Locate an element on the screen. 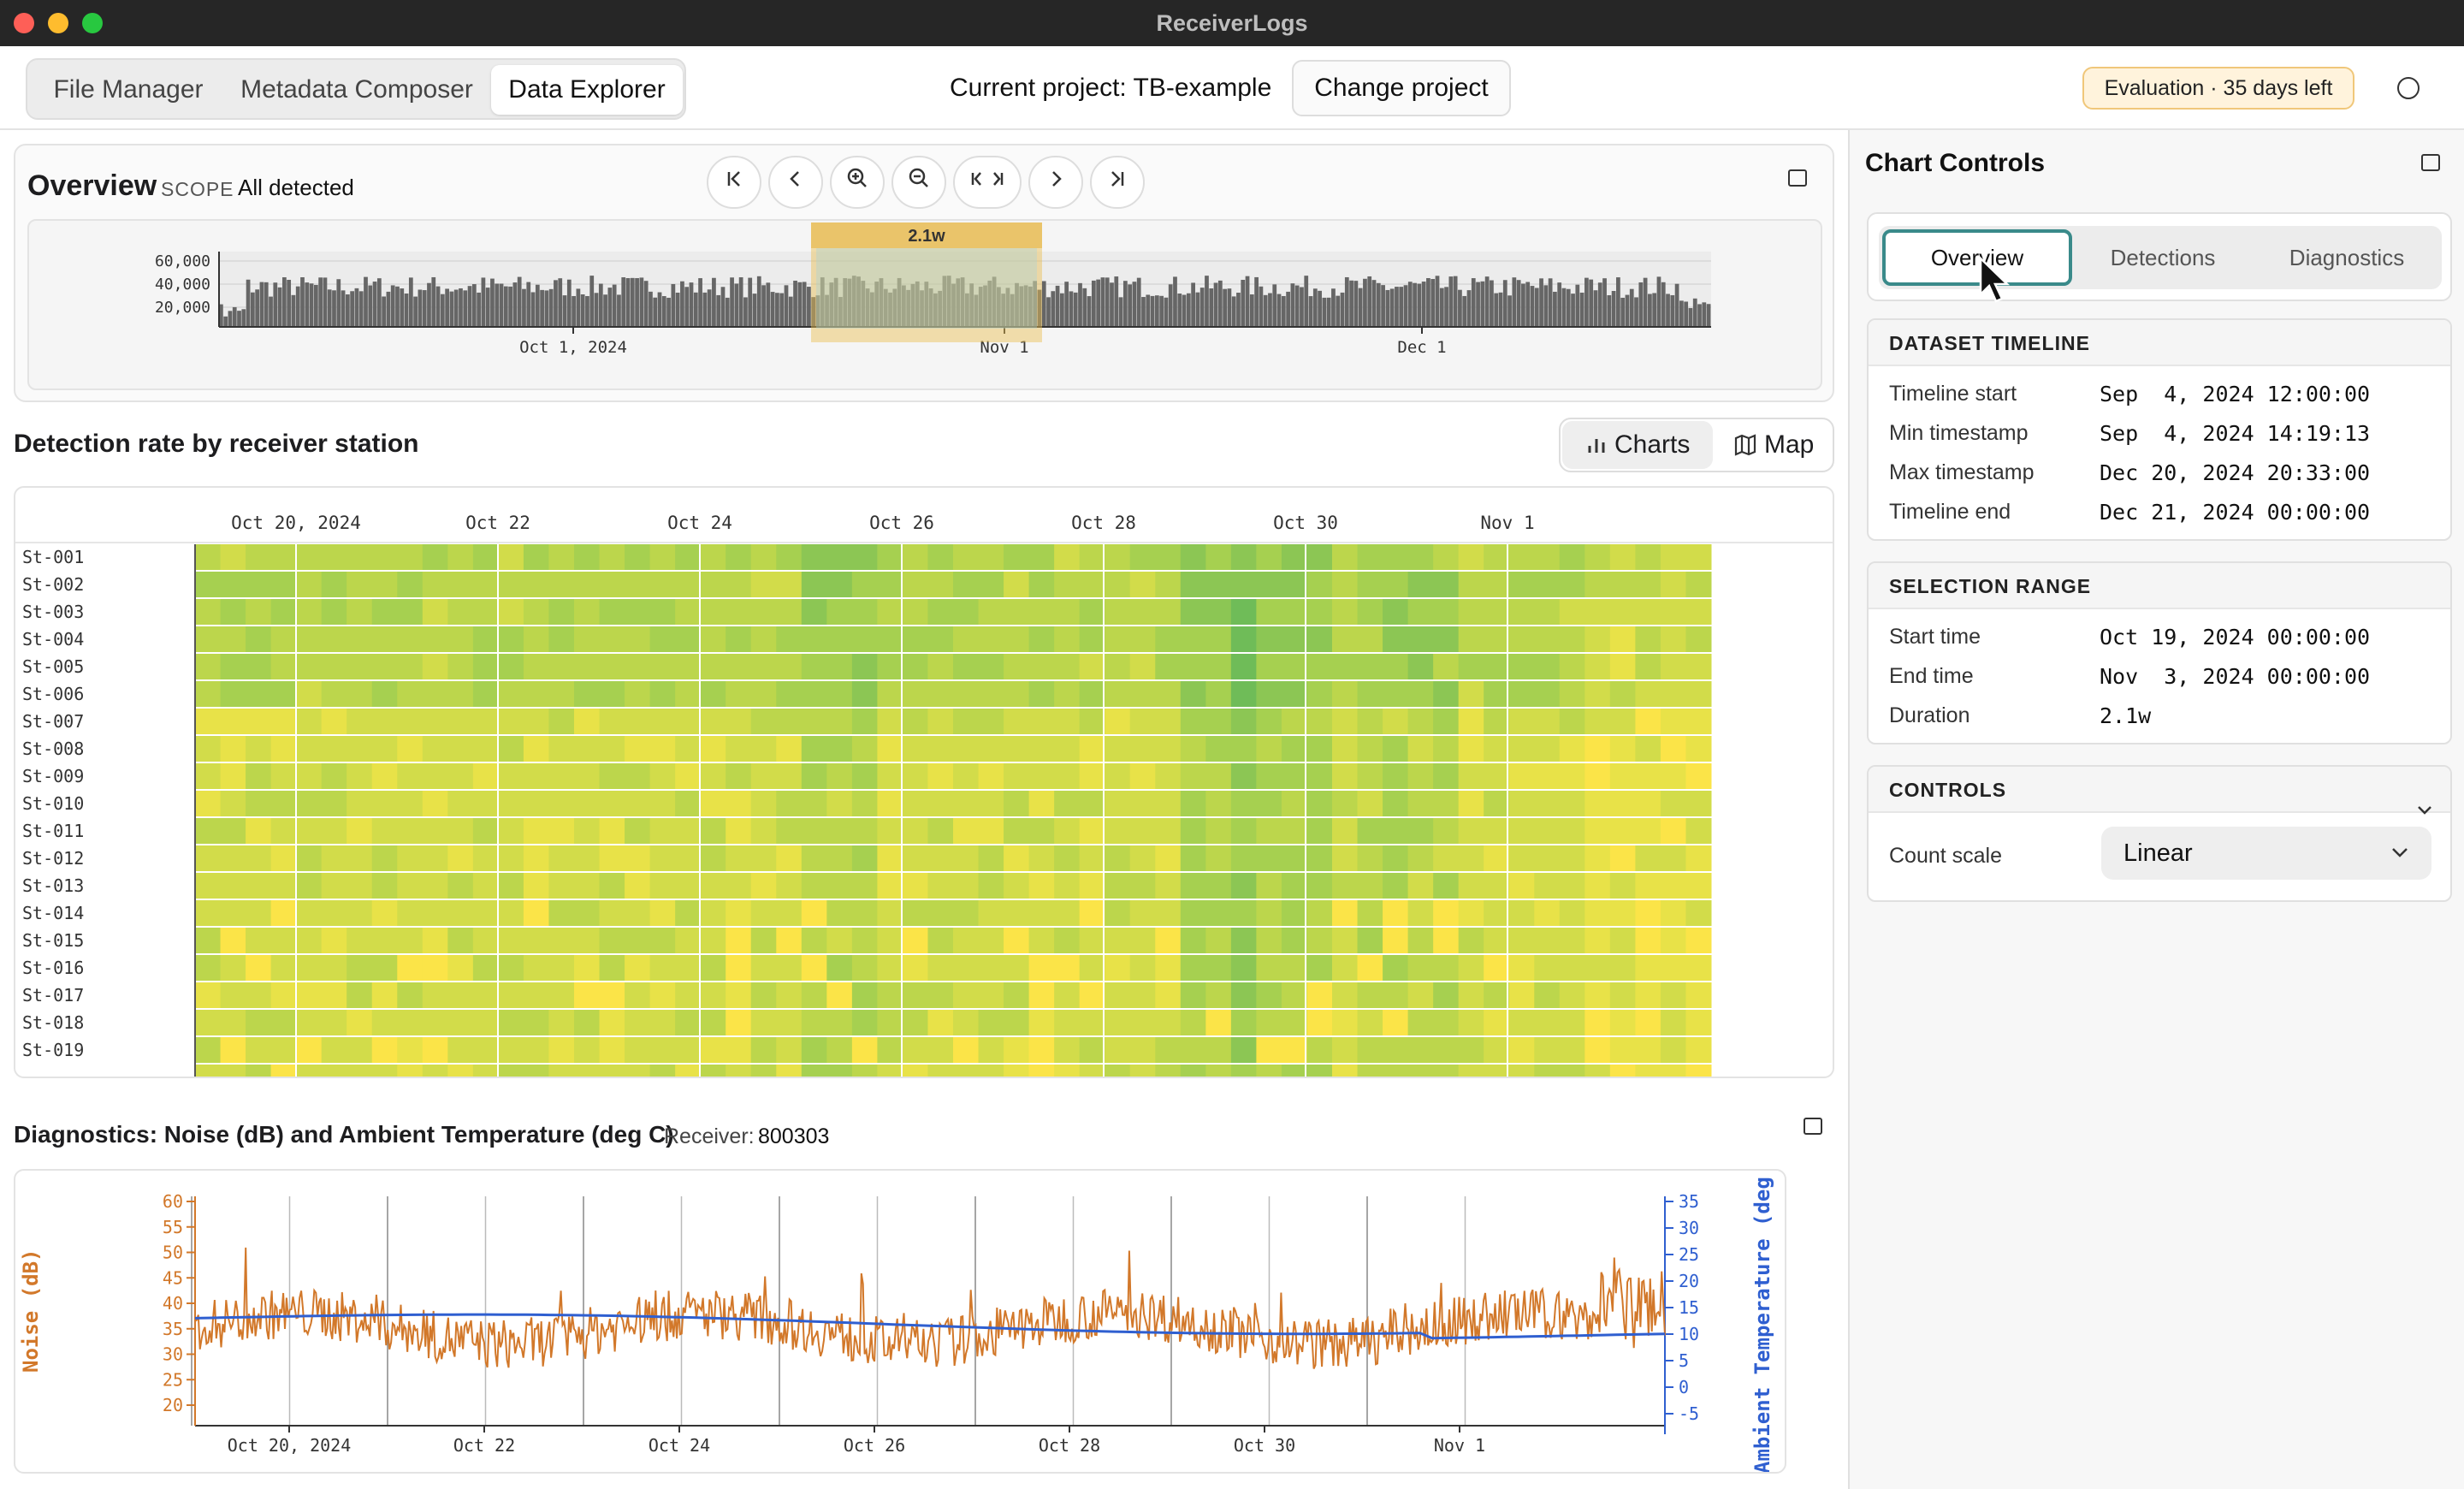 Image resolution: width=2464 pixels, height=1489 pixels. prev-icon is located at coordinates (795, 182).